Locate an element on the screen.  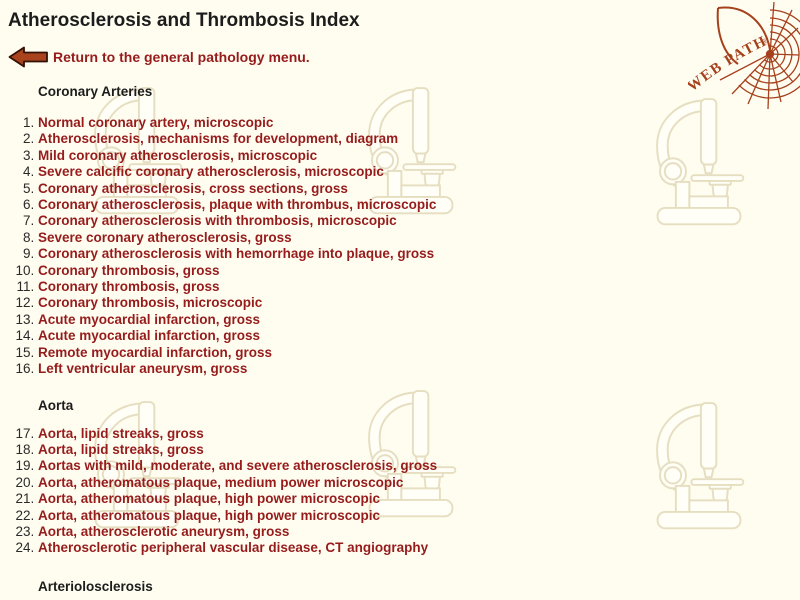
section-heading-aorta: Aorta is located at coordinates (56, 405).